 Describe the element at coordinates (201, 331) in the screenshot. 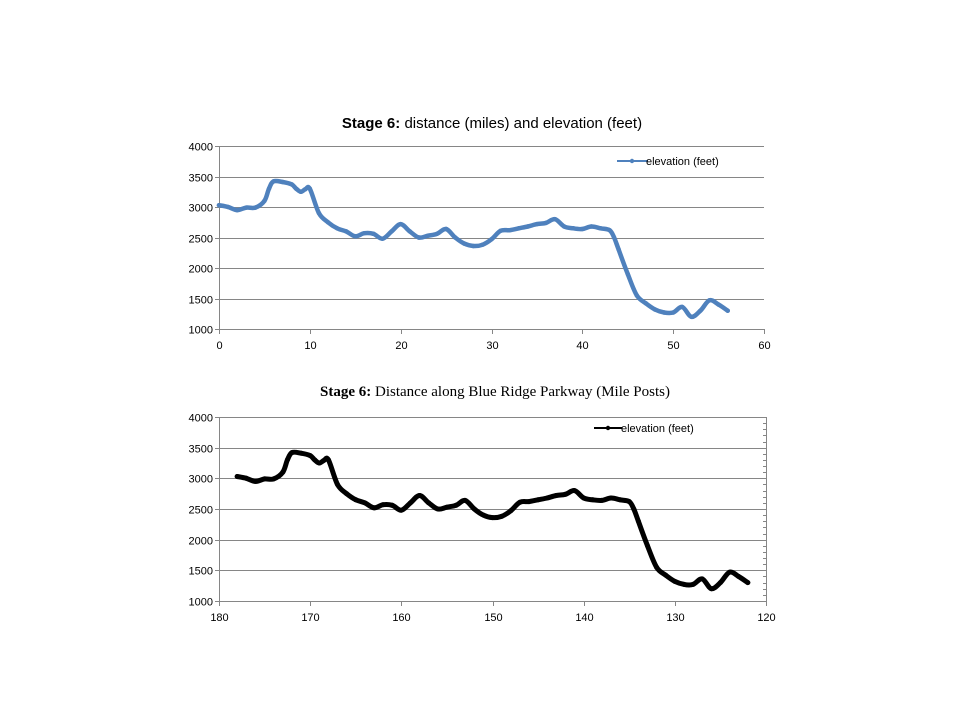

I see `chart-top-y-tick-label: 1000` at that location.